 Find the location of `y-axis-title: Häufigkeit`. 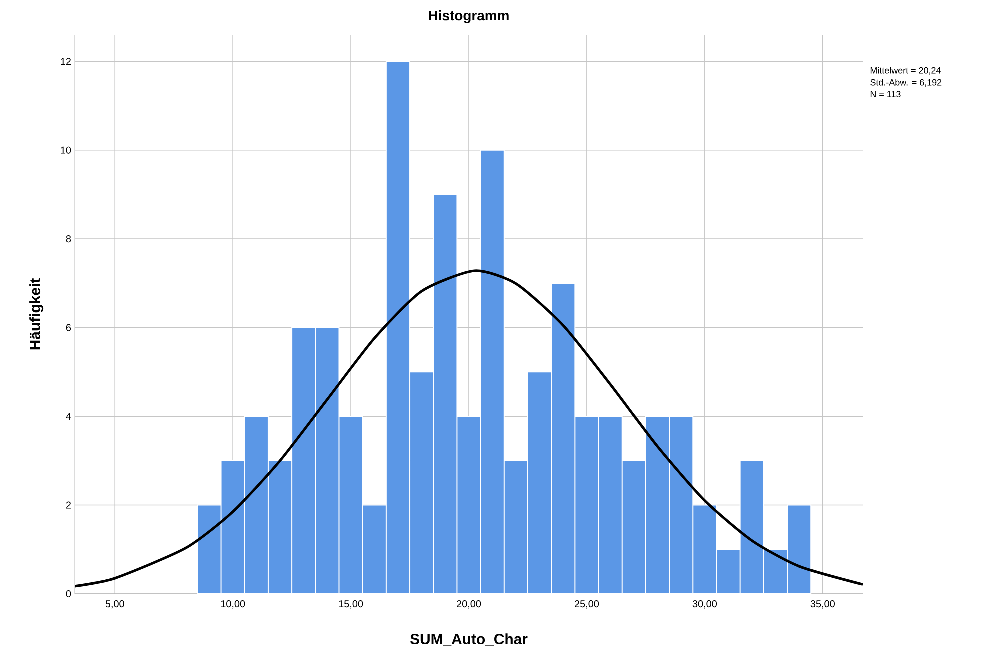

y-axis-title: Häufigkeit is located at coordinates (37, 314).